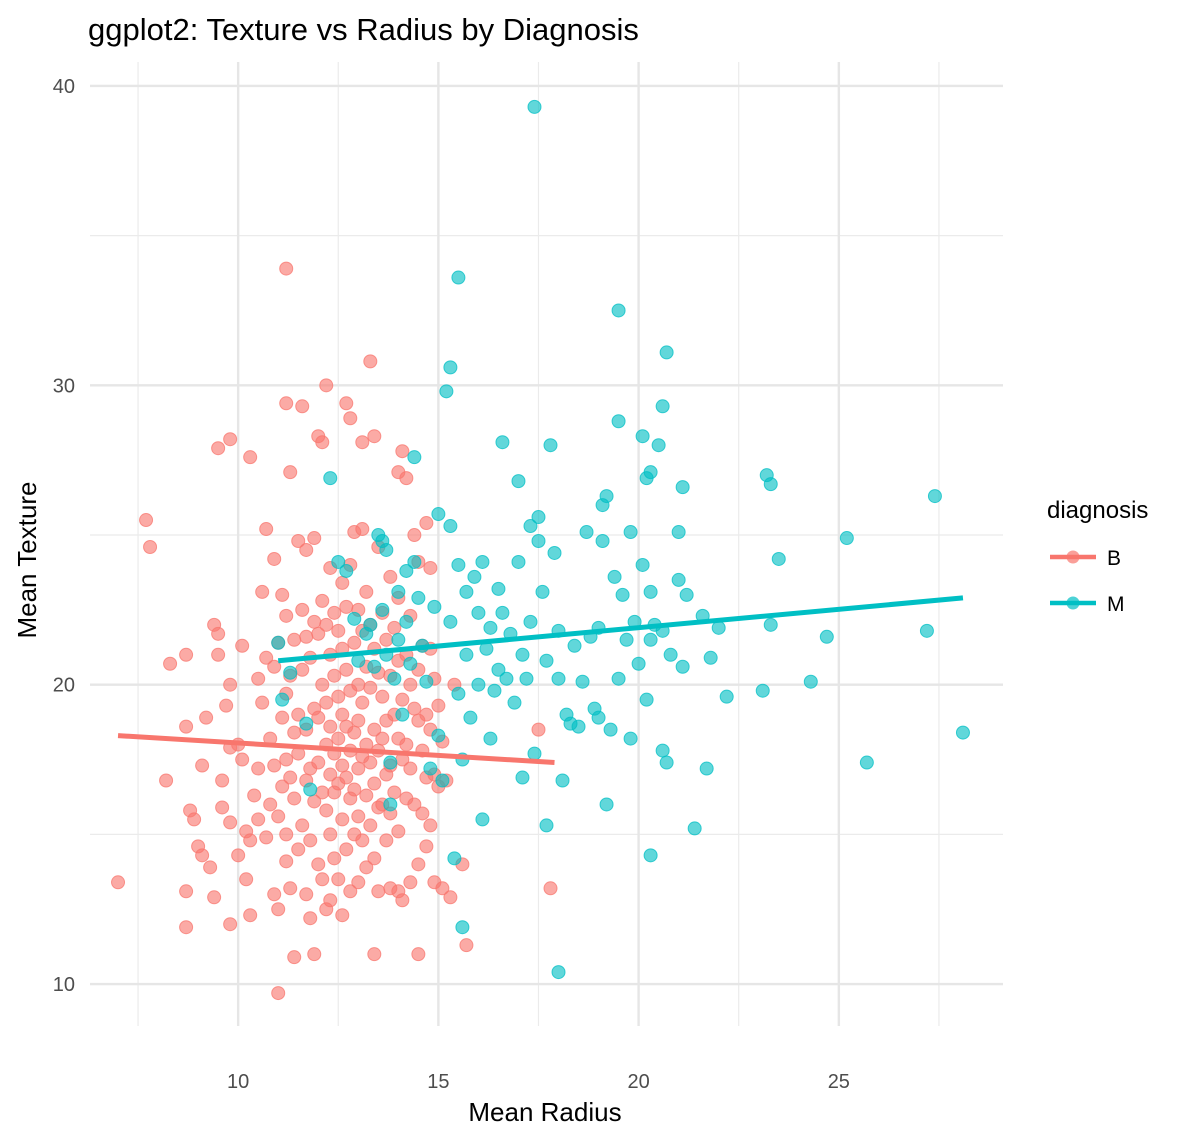 The width and height of the screenshot is (1200, 1140). What do you see at coordinates (620, 629) in the screenshot?
I see `trend-line-m` at bounding box center [620, 629].